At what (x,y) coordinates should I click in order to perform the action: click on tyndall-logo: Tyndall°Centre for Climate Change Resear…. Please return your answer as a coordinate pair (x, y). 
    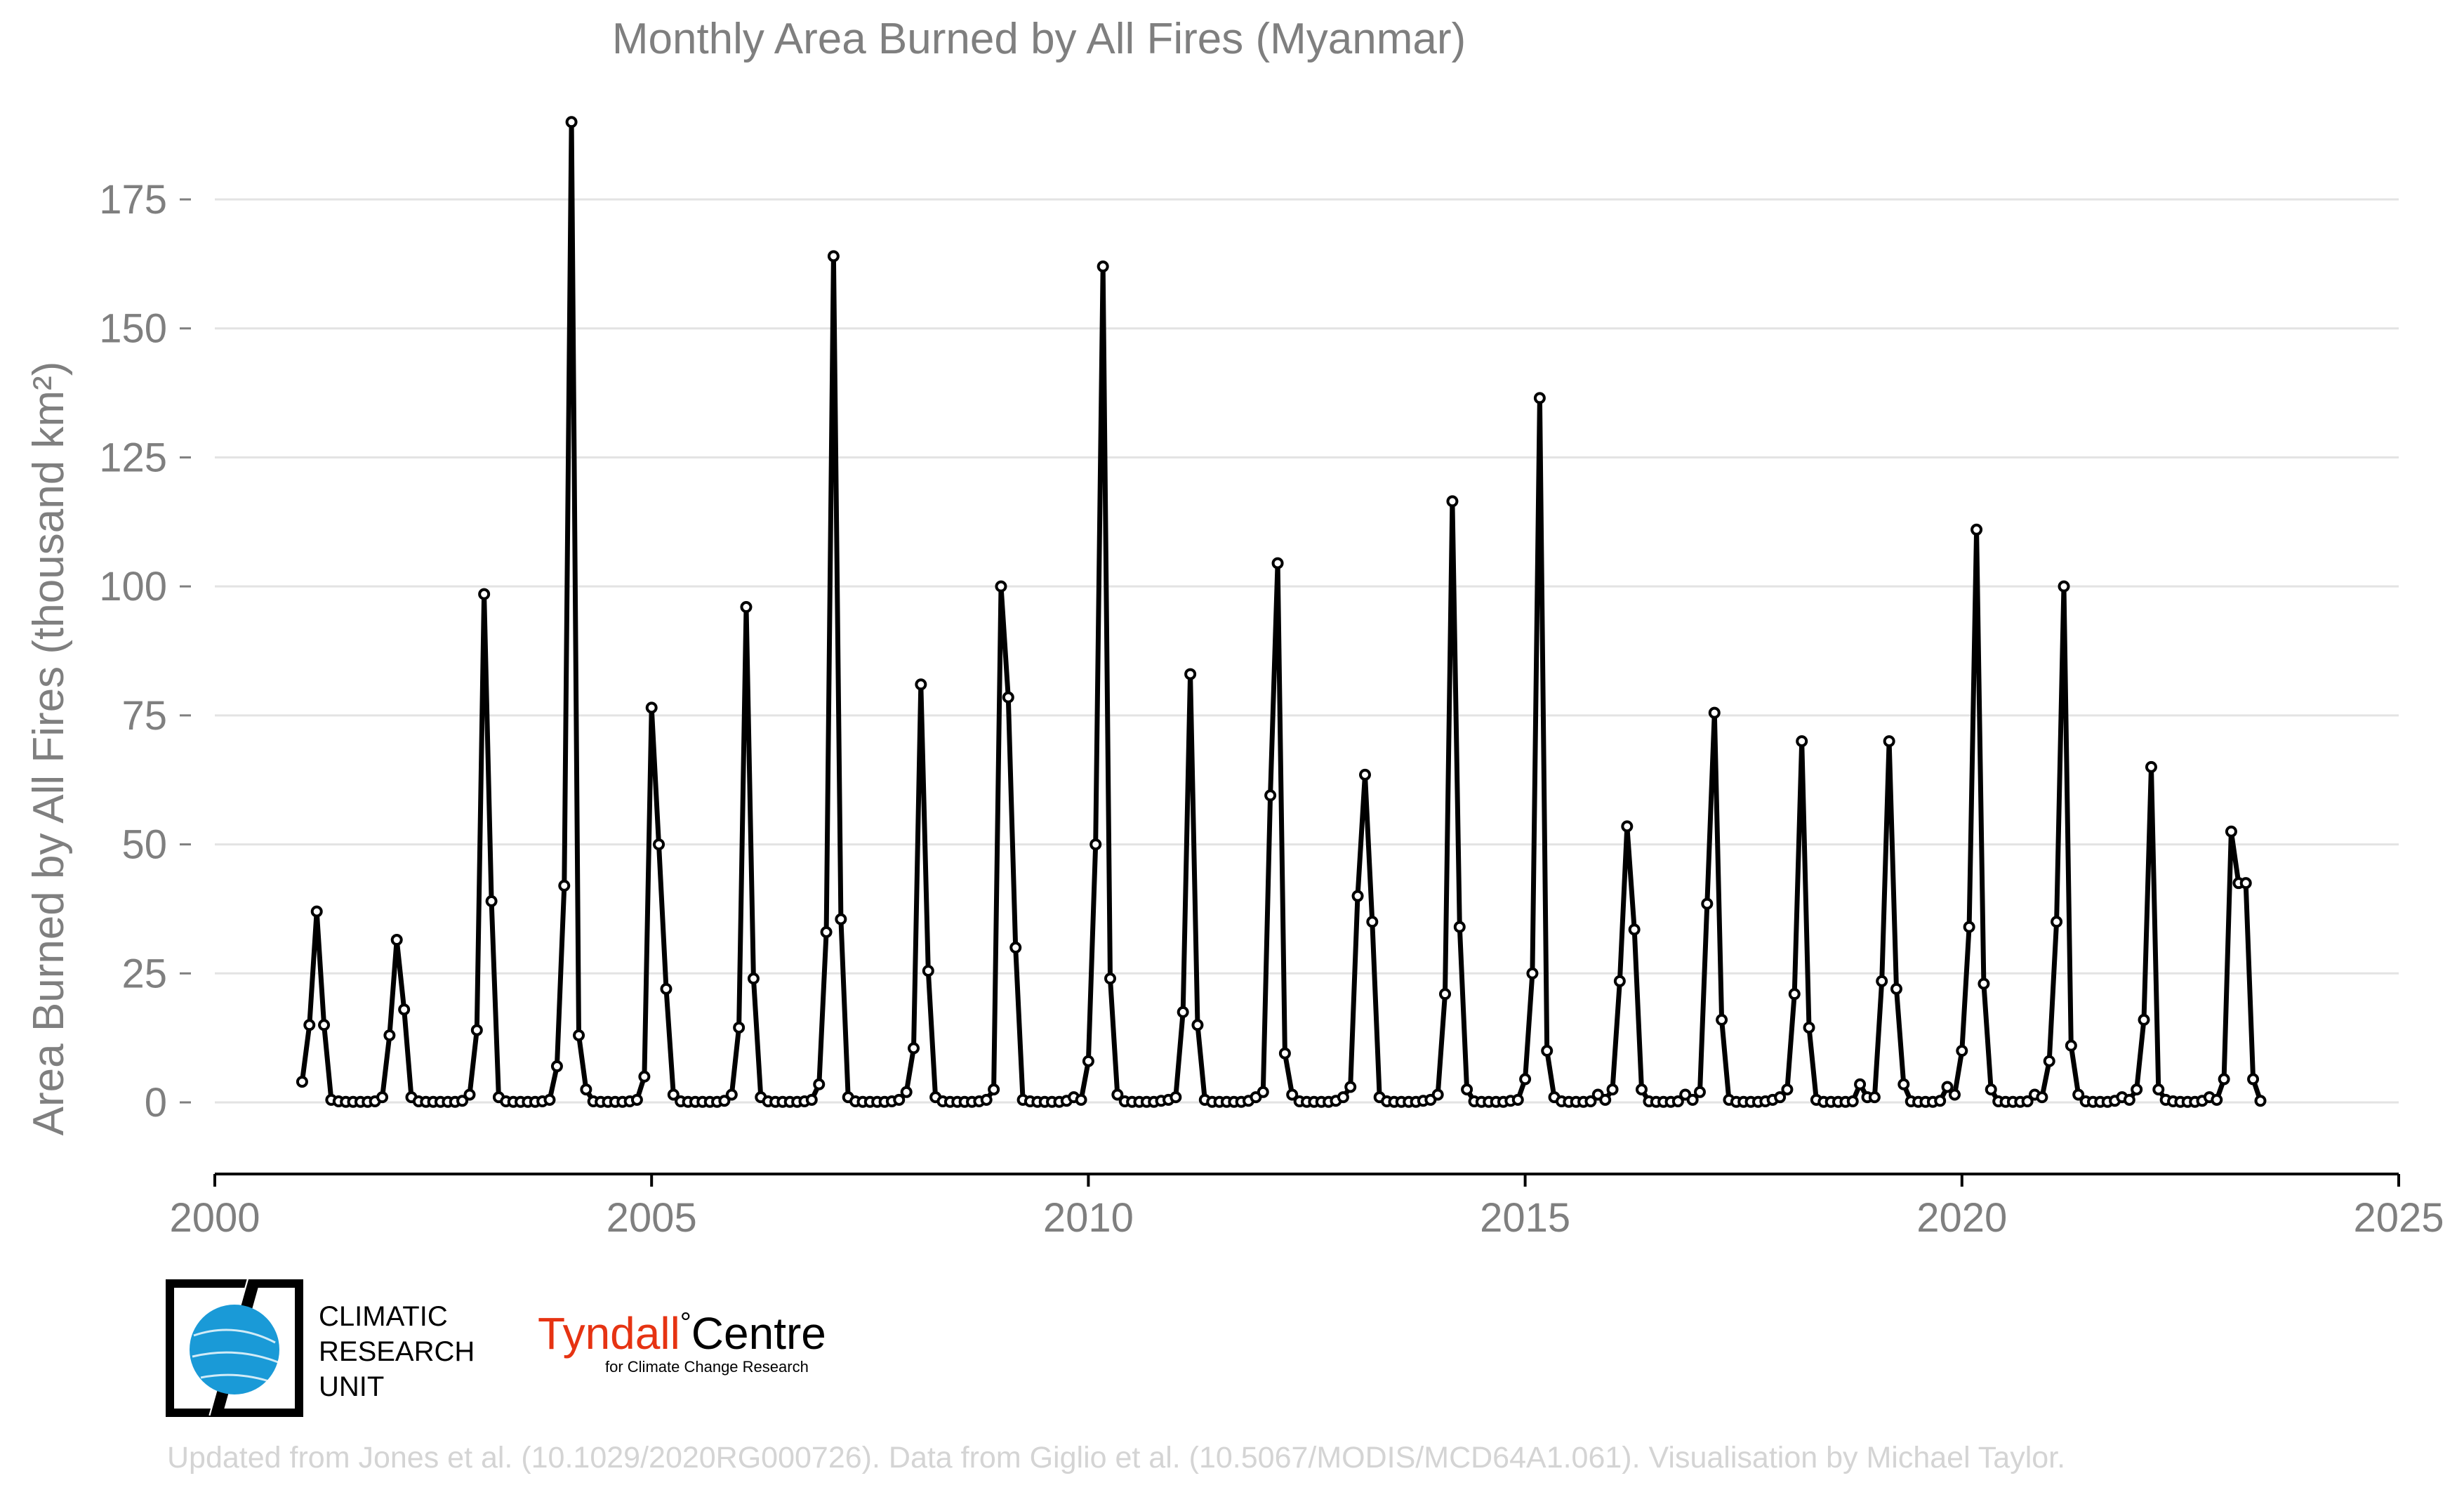
    Looking at the image, I should click on (682, 1341).